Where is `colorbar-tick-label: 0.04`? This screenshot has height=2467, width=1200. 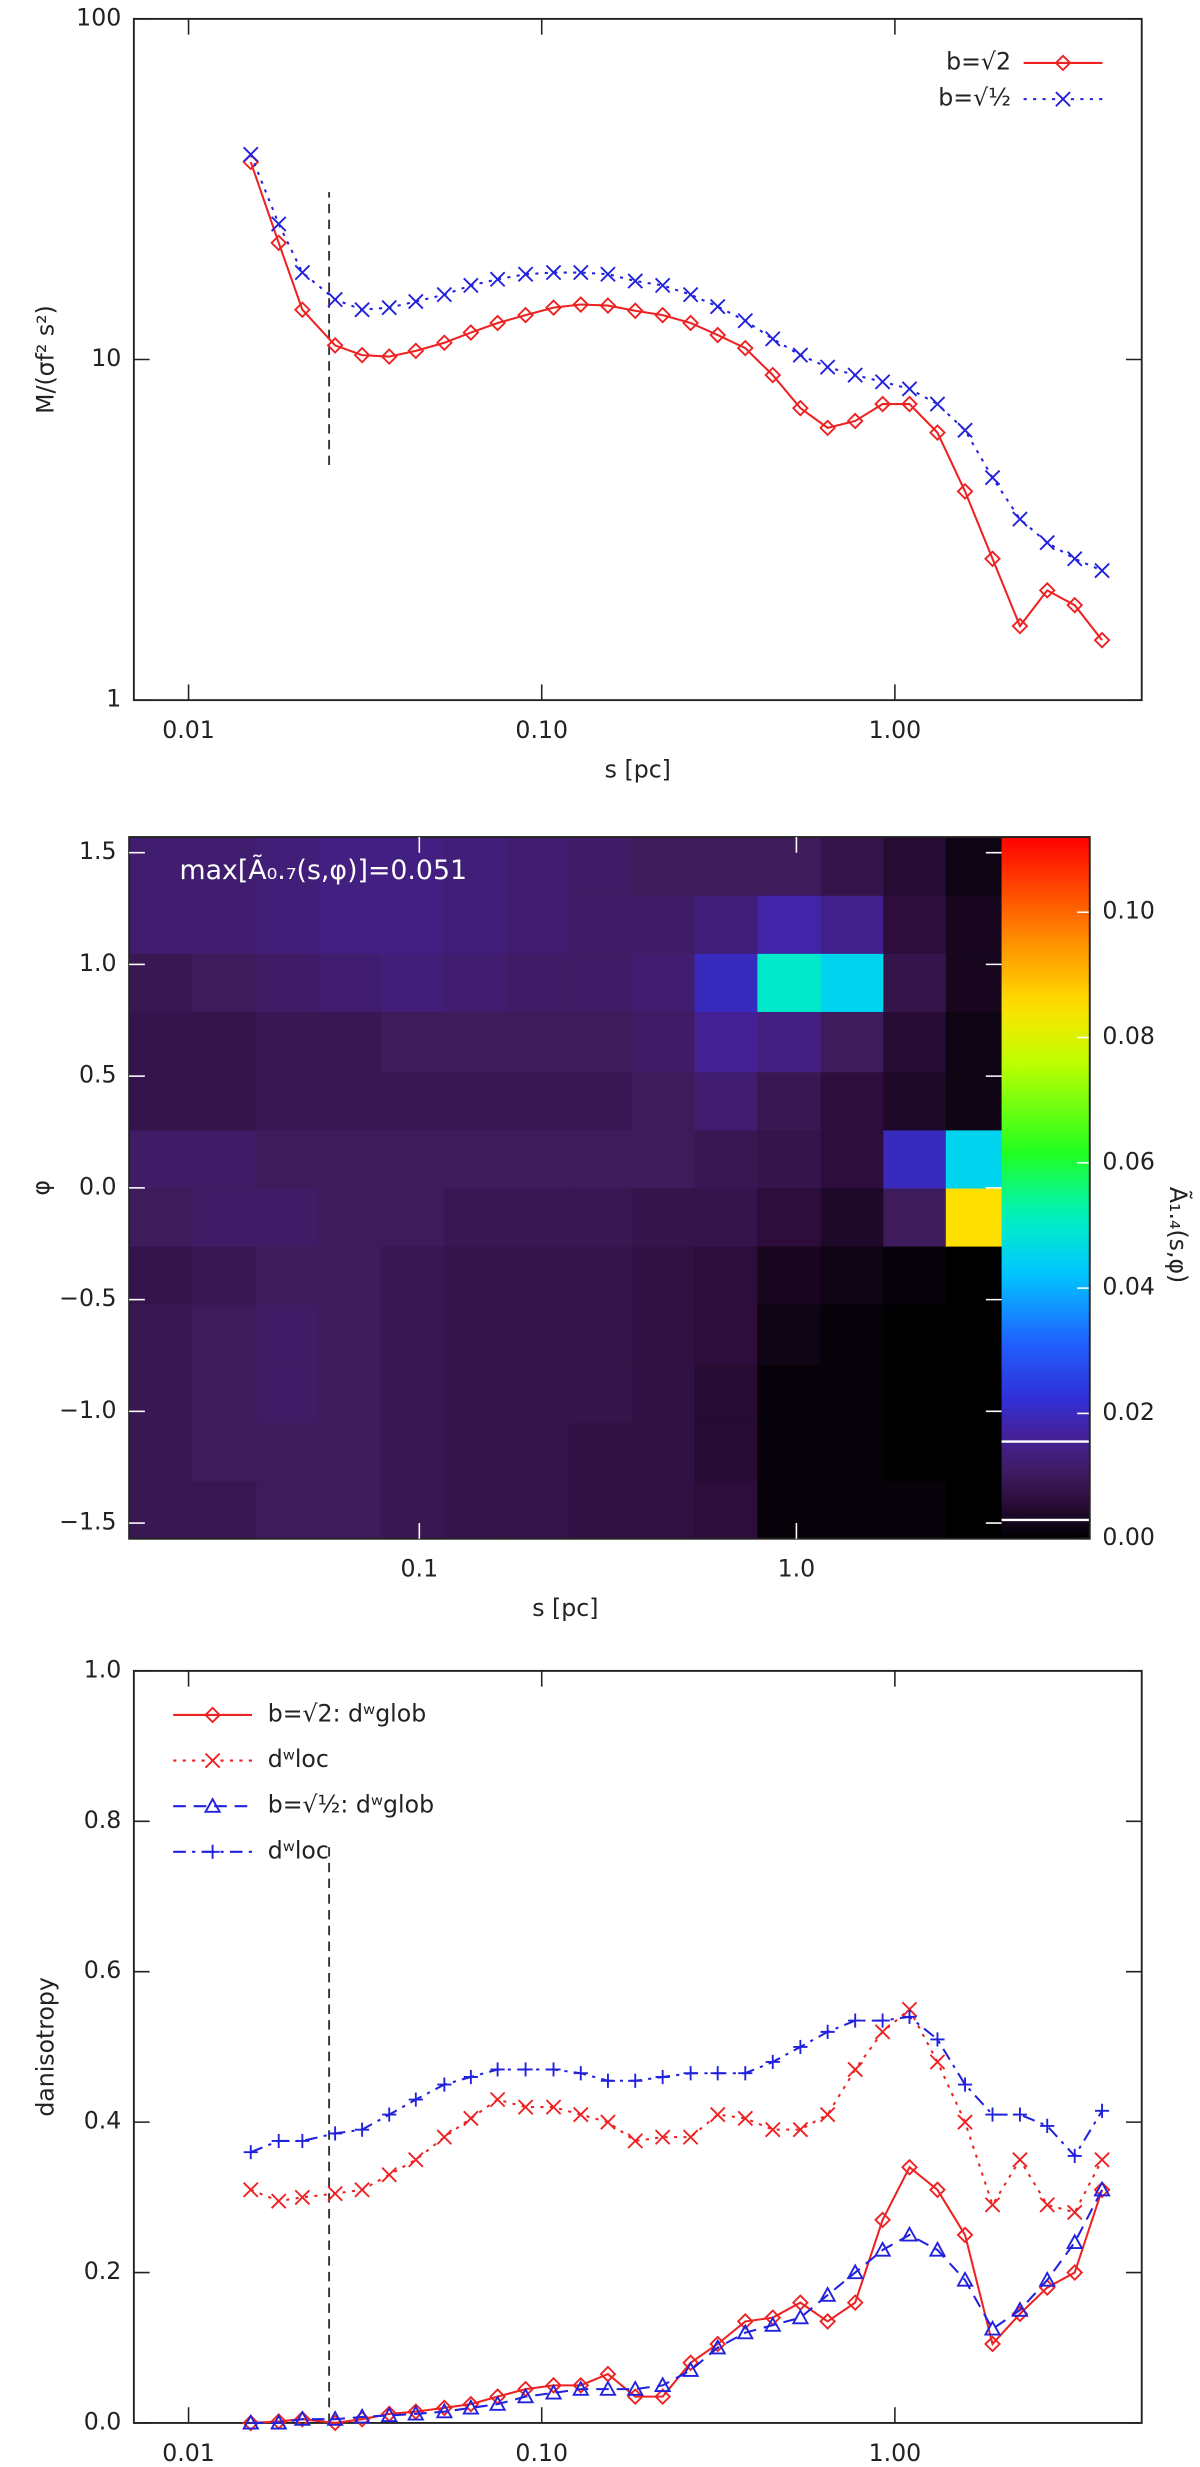 colorbar-tick-label: 0.04 is located at coordinates (1128, 1287).